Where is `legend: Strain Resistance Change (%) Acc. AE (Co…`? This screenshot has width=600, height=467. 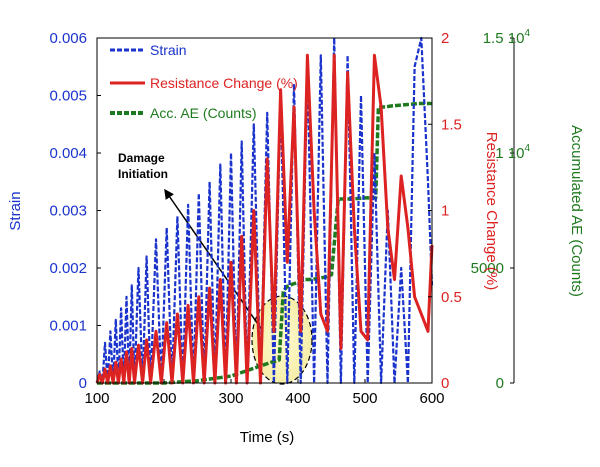
legend: Strain Resistance Change (%) Acc. AE (Co… is located at coordinates (204, 81).